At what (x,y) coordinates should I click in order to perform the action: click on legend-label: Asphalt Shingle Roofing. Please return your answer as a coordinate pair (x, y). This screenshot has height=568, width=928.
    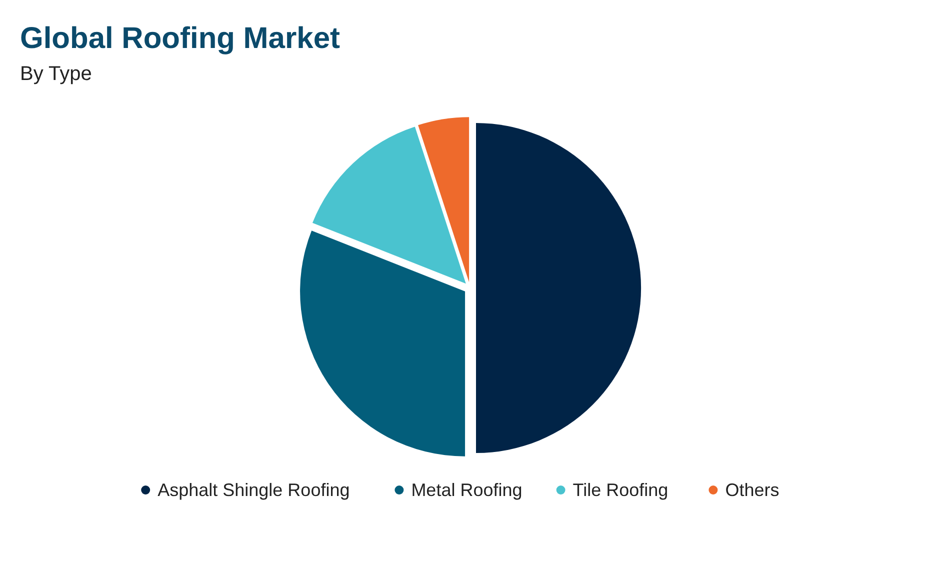
    Looking at the image, I should click on (254, 490).